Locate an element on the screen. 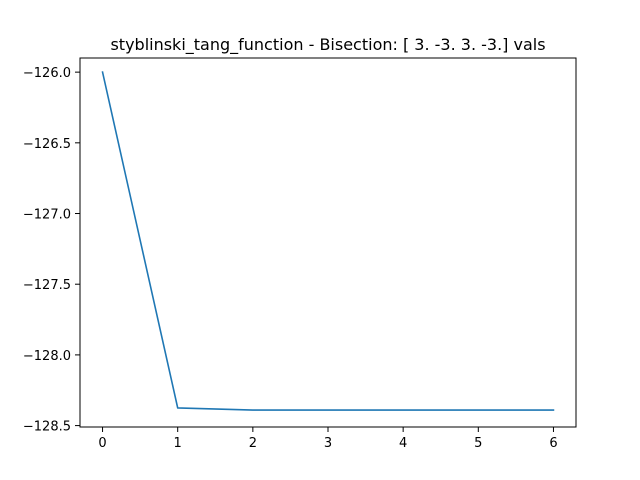  y-axis: −126.0 −126.5 −127.0 −127.5 −128.0 −128.5 is located at coordinates (51, 250).